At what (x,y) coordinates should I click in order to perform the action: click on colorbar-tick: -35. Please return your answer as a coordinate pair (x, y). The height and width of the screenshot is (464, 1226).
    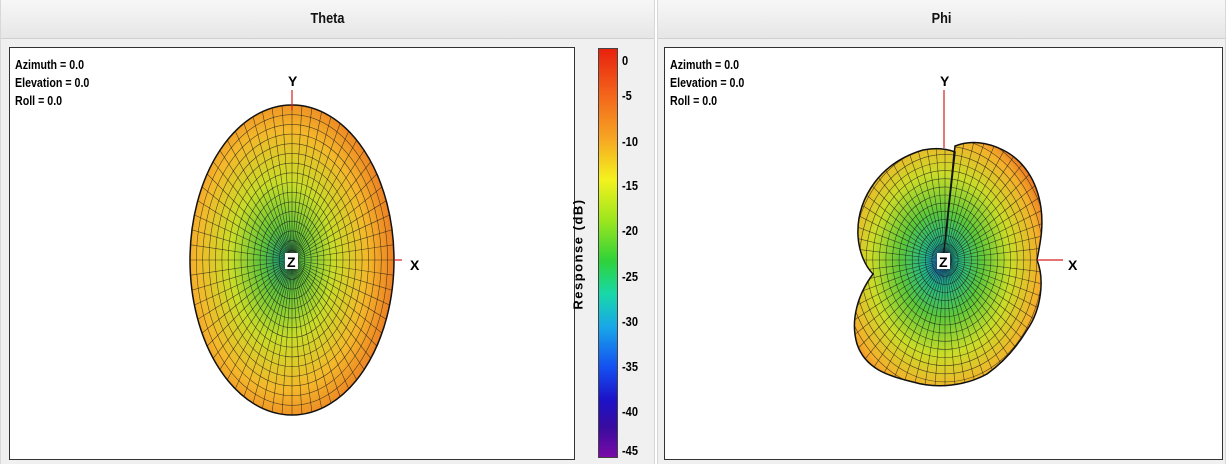
    Looking at the image, I should click on (630, 366).